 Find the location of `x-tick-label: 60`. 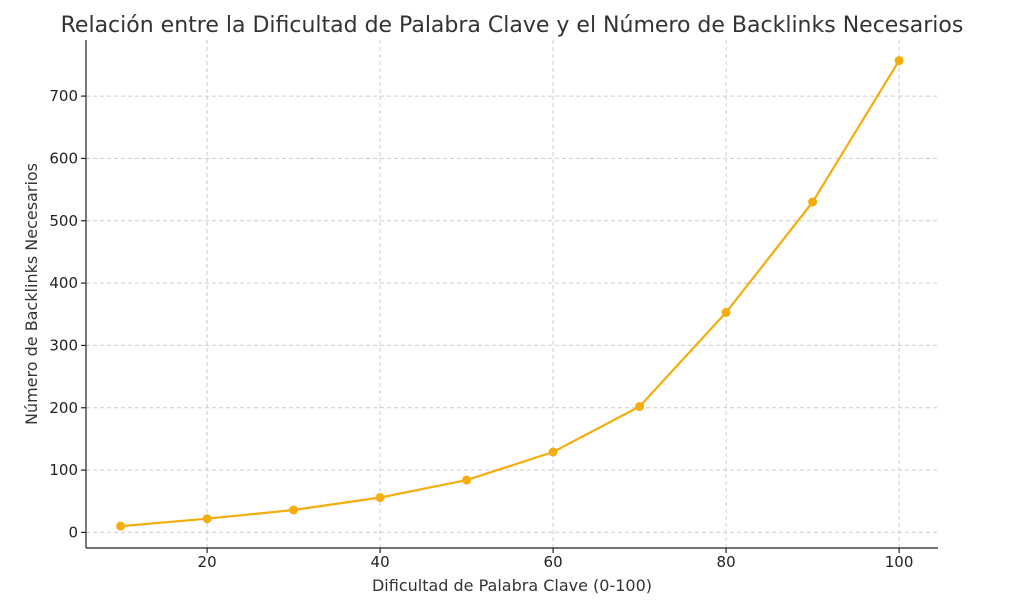

x-tick-label: 60 is located at coordinates (553, 562).